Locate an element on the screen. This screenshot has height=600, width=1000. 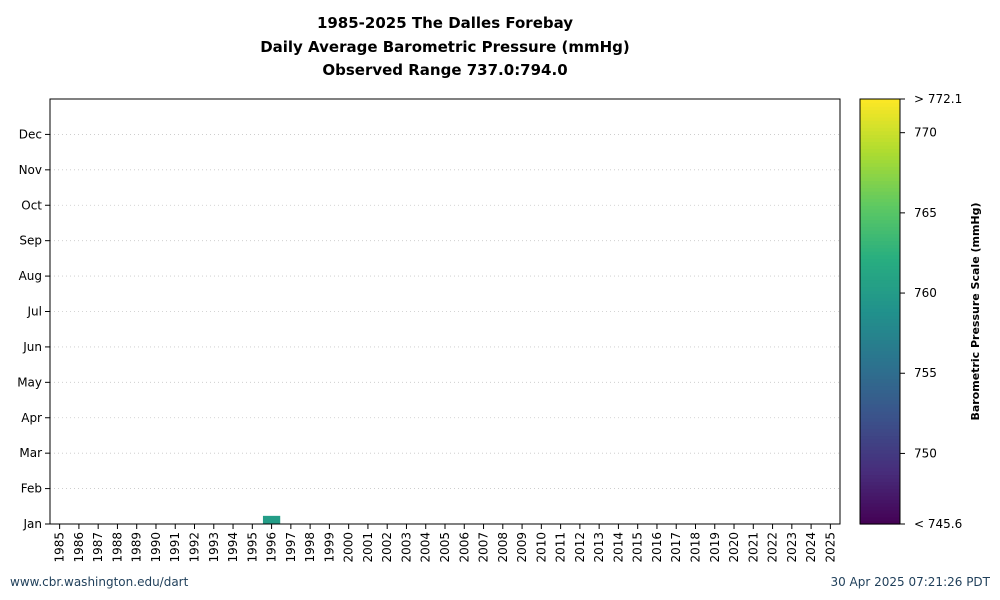
x-tick-label-2016: 2016 is located at coordinates (657, 547).